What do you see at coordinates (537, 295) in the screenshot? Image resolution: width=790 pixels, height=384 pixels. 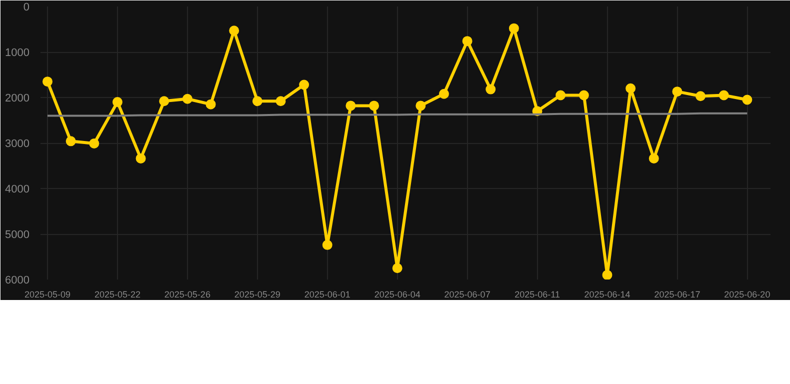 I see `x-tick-label: 2025-06-11` at bounding box center [537, 295].